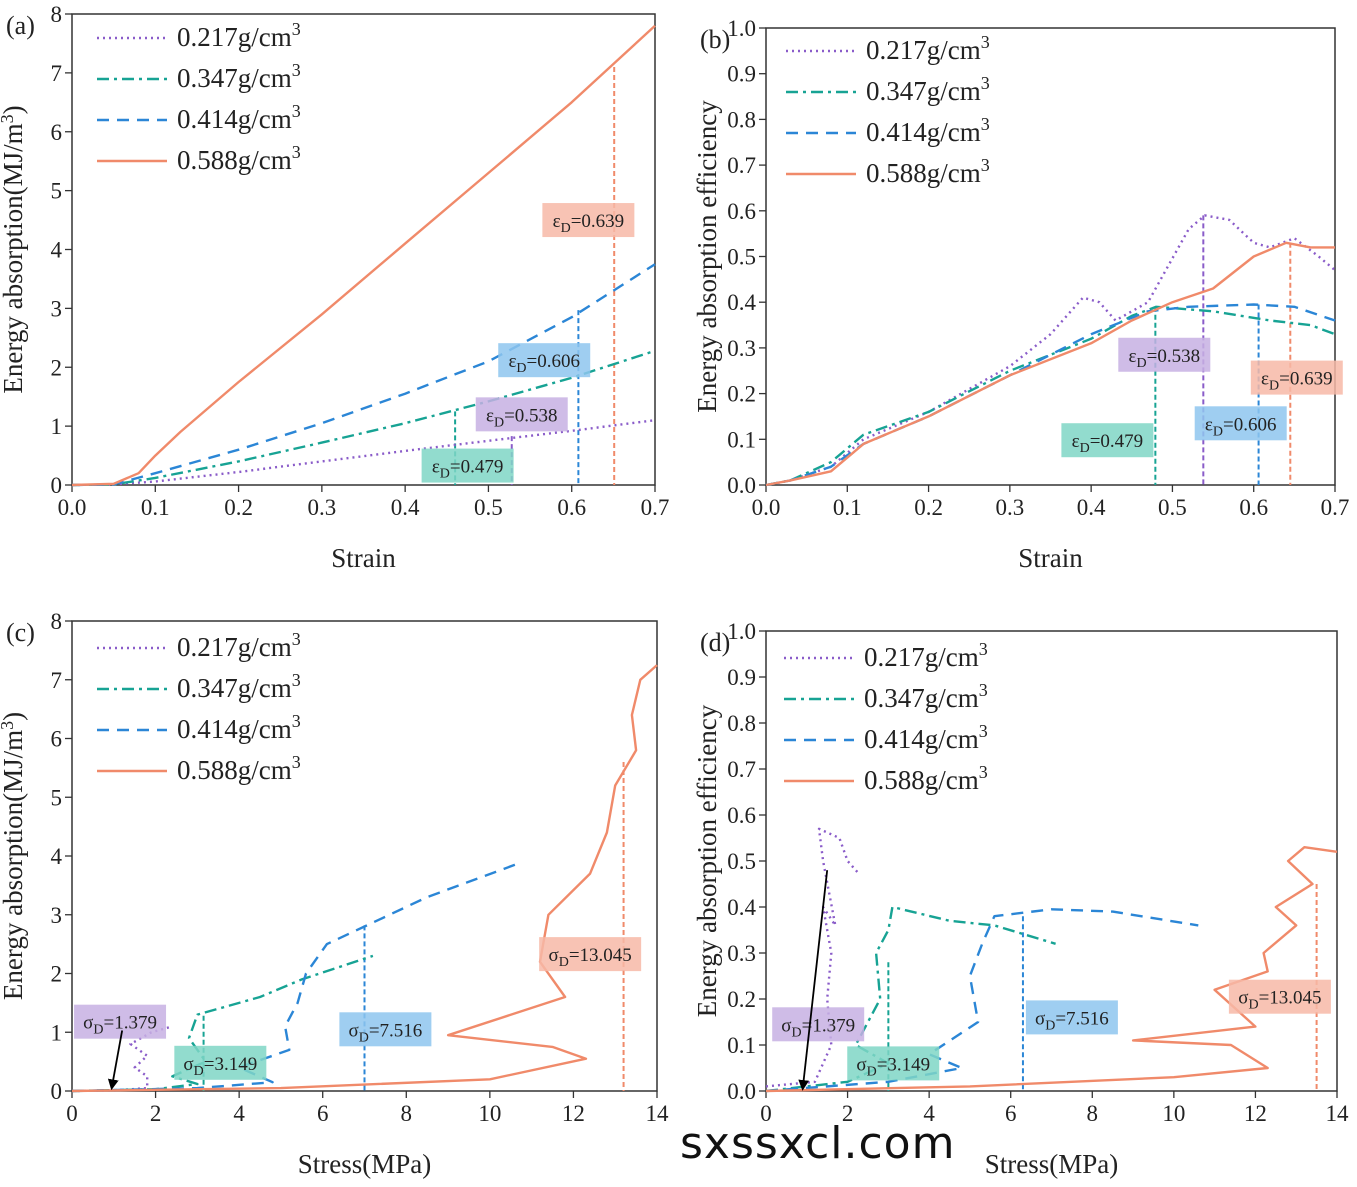 This screenshot has height=1187, width=1357. I want to click on panel-label: (c), so click(20, 632).